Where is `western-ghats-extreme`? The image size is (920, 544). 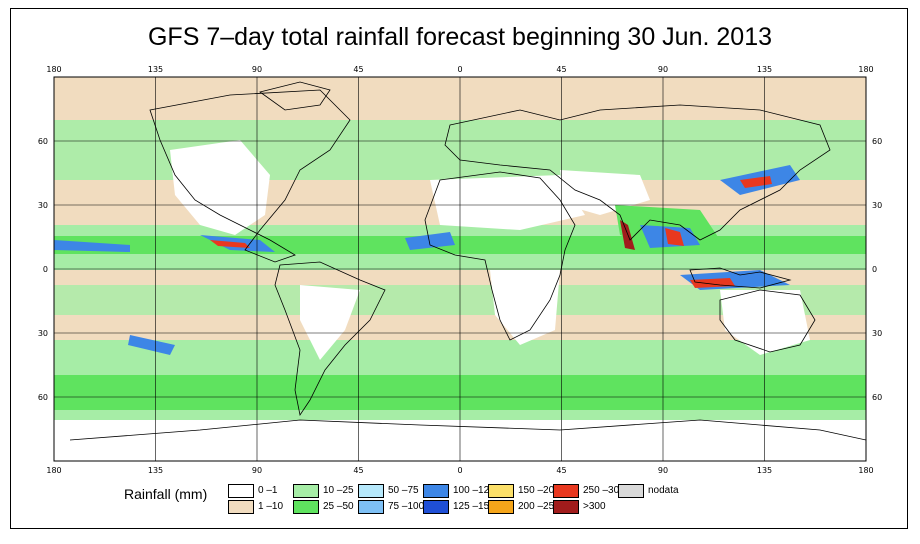
western-ghats-extreme is located at coordinates (627, 235).